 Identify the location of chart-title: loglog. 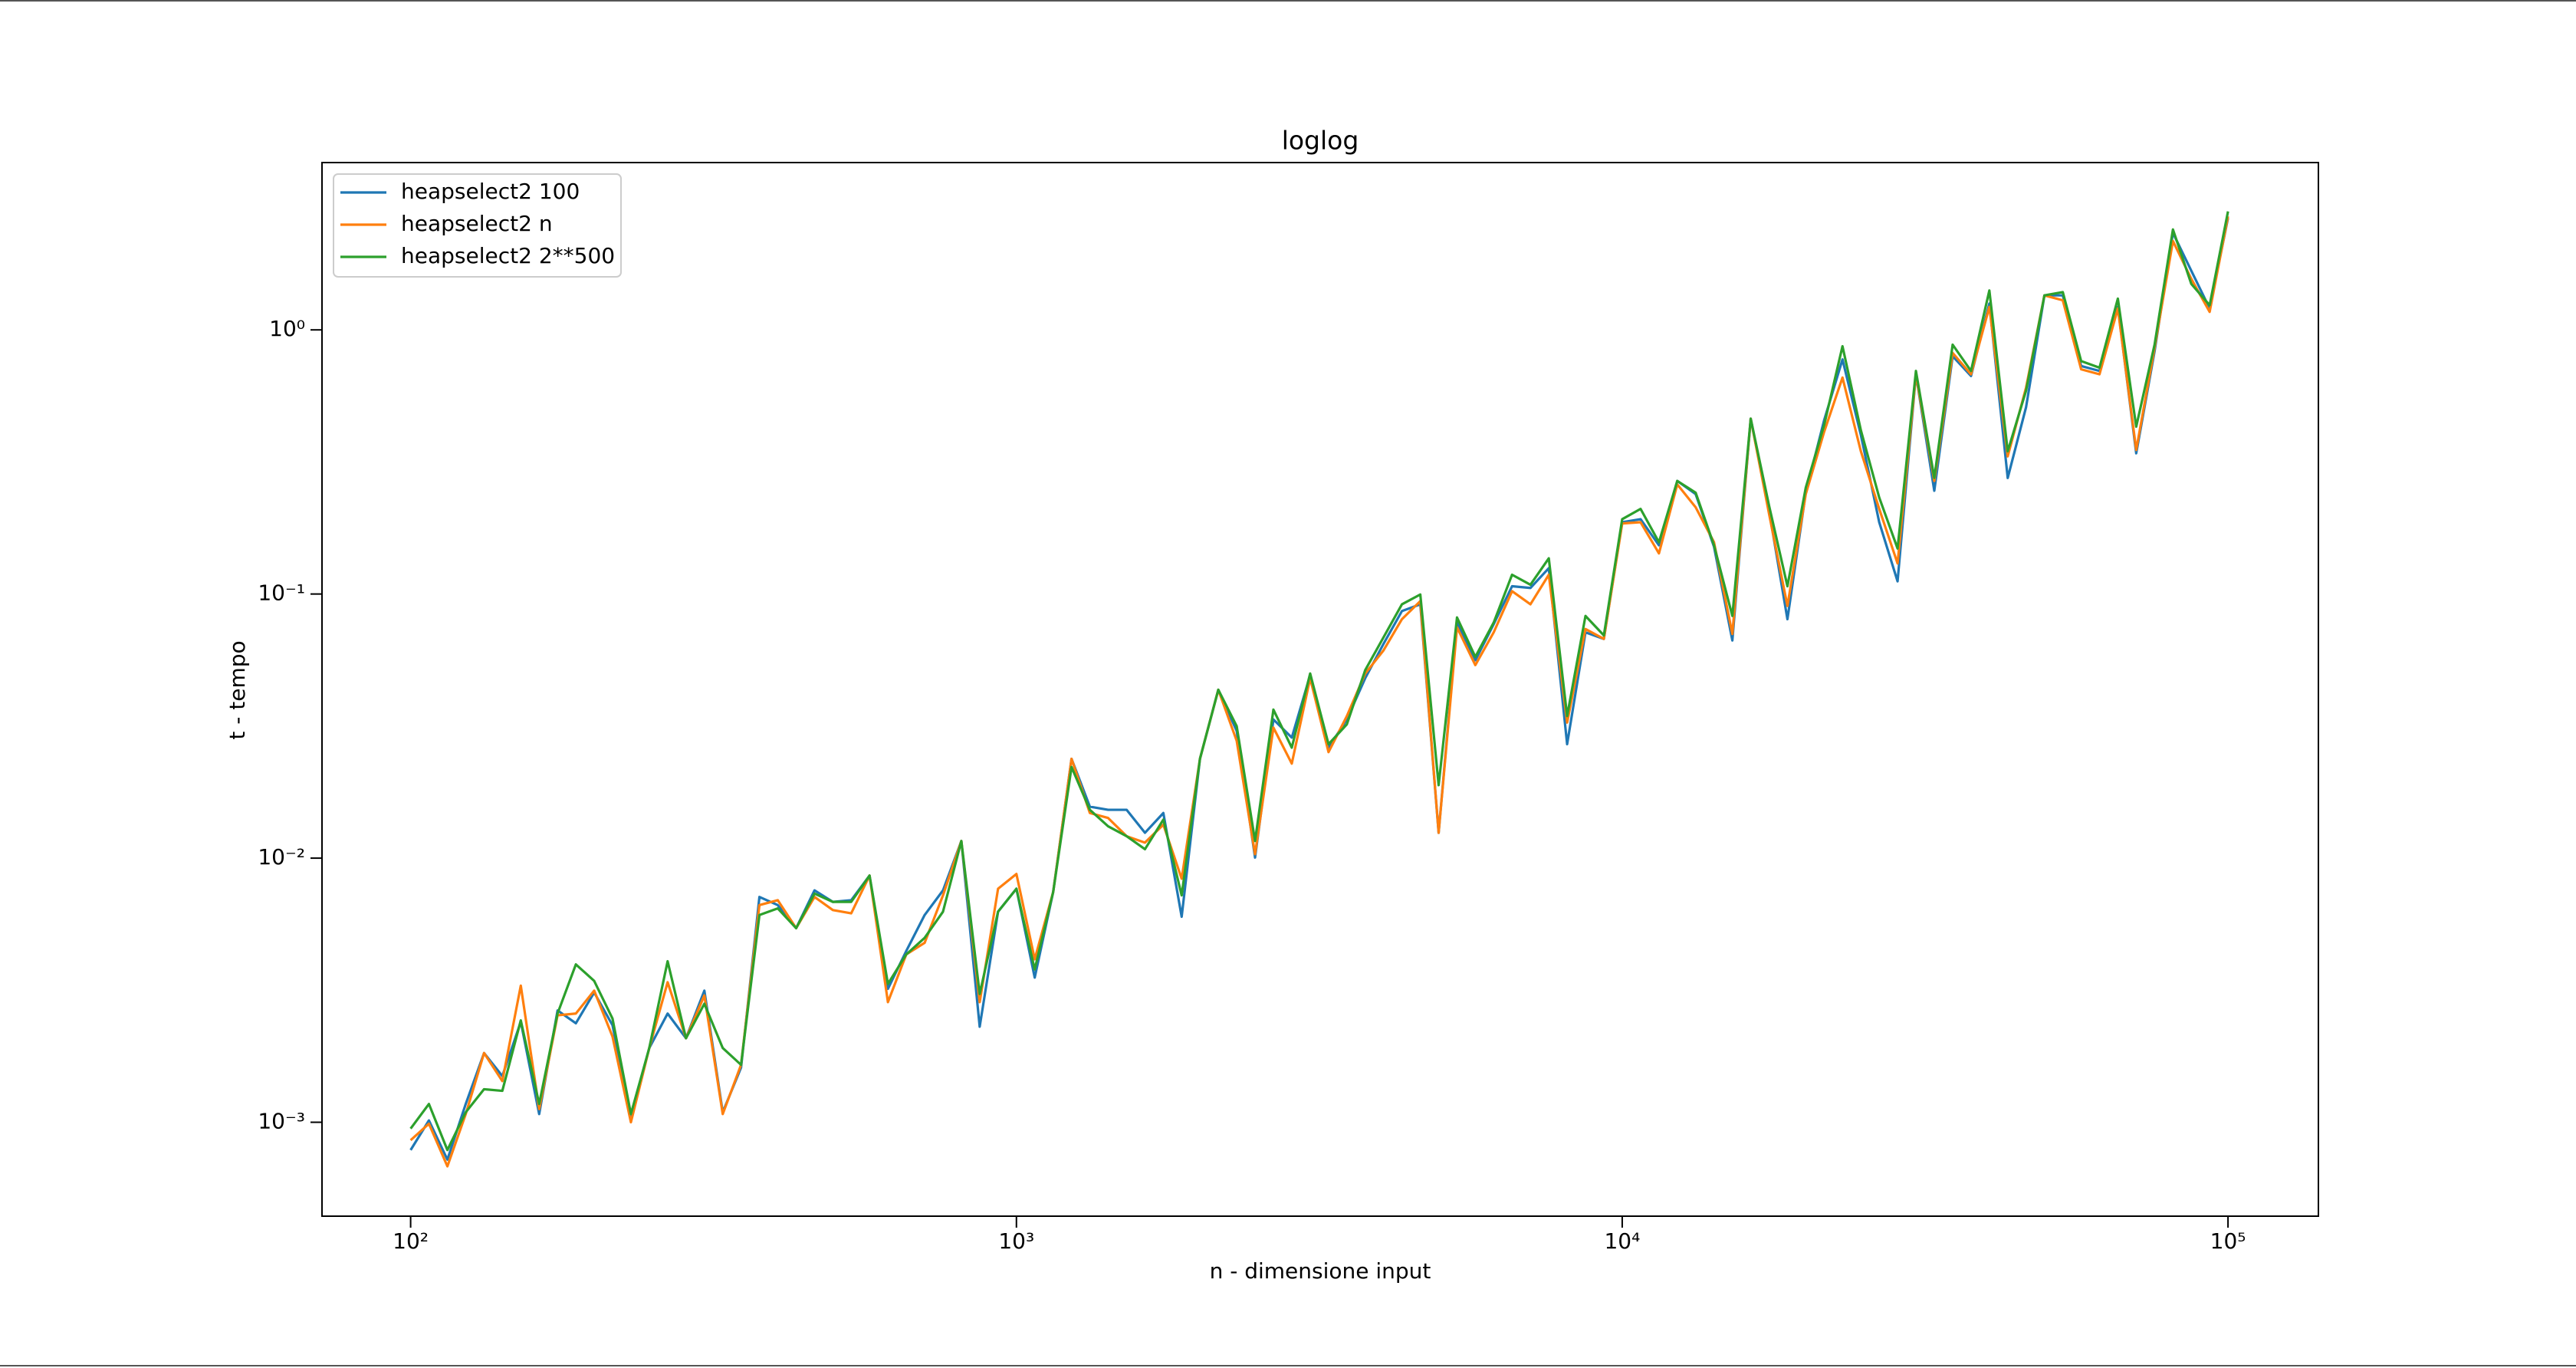
(1320, 141).